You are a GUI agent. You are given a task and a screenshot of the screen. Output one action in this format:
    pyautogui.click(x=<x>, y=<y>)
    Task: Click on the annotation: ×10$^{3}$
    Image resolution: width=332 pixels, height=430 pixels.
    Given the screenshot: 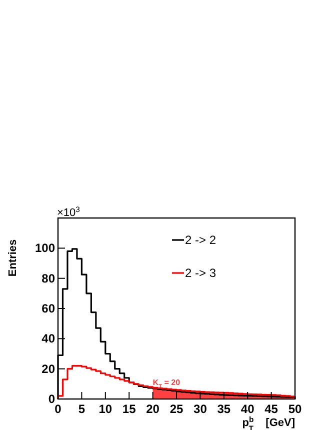 What is the action you would take?
    pyautogui.click(x=68, y=211)
    